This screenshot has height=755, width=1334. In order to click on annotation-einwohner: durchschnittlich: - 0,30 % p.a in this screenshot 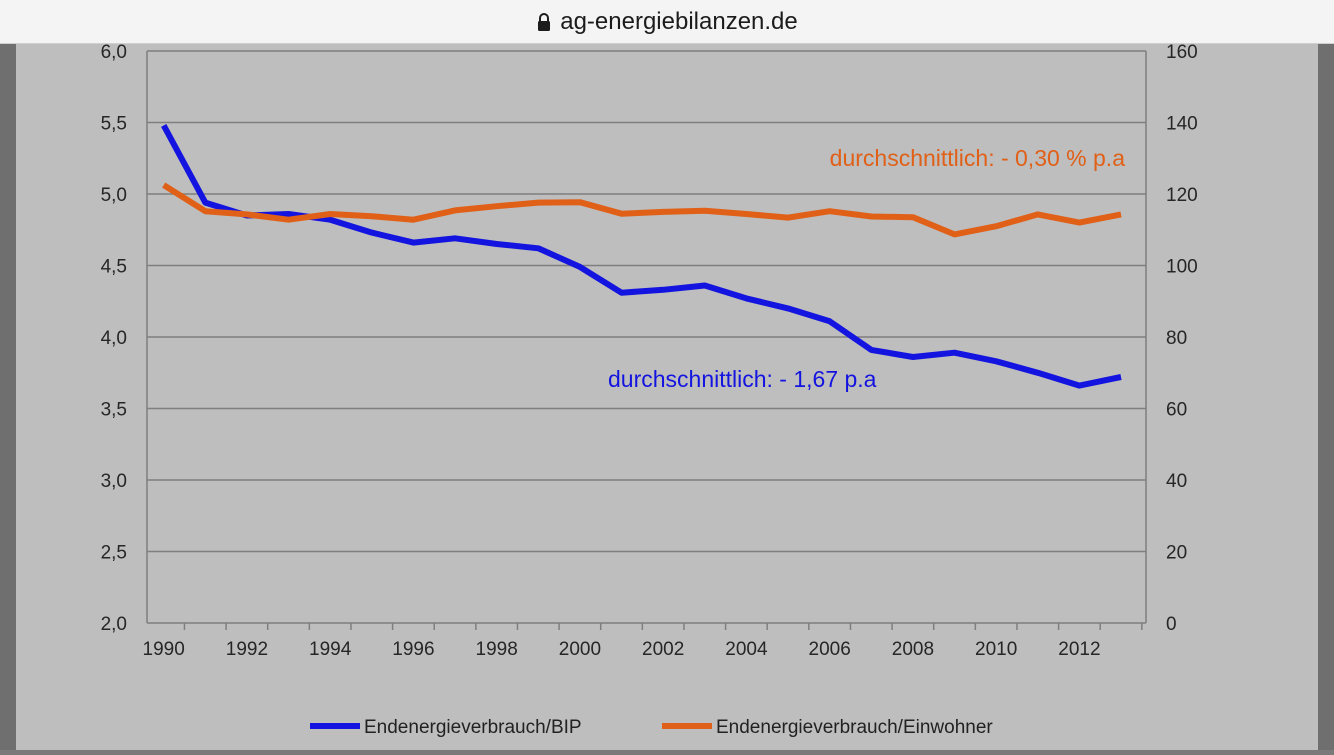, I will do `click(978, 158)`.